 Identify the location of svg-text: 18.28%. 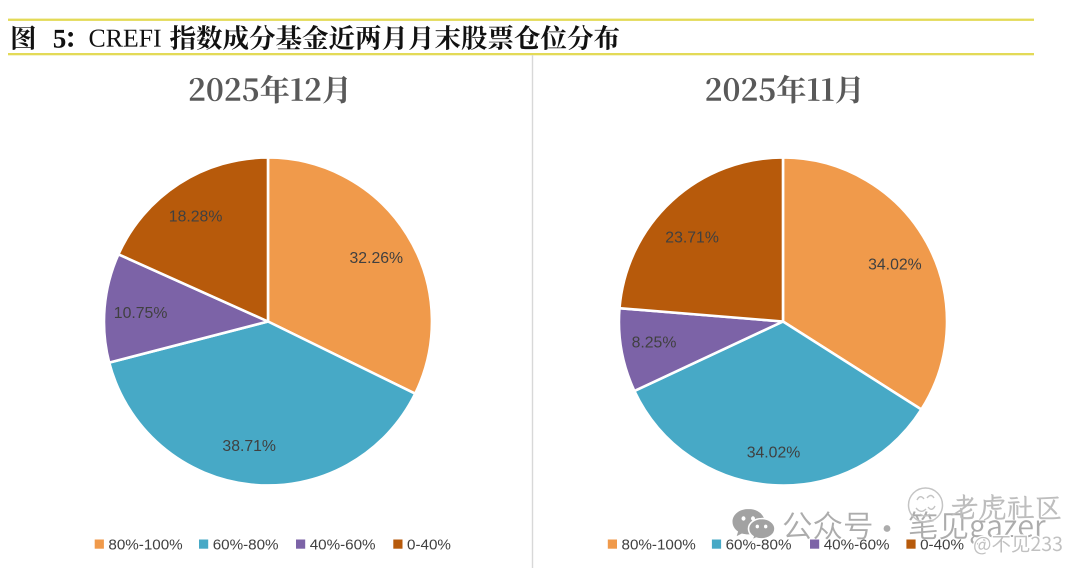
(196, 217).